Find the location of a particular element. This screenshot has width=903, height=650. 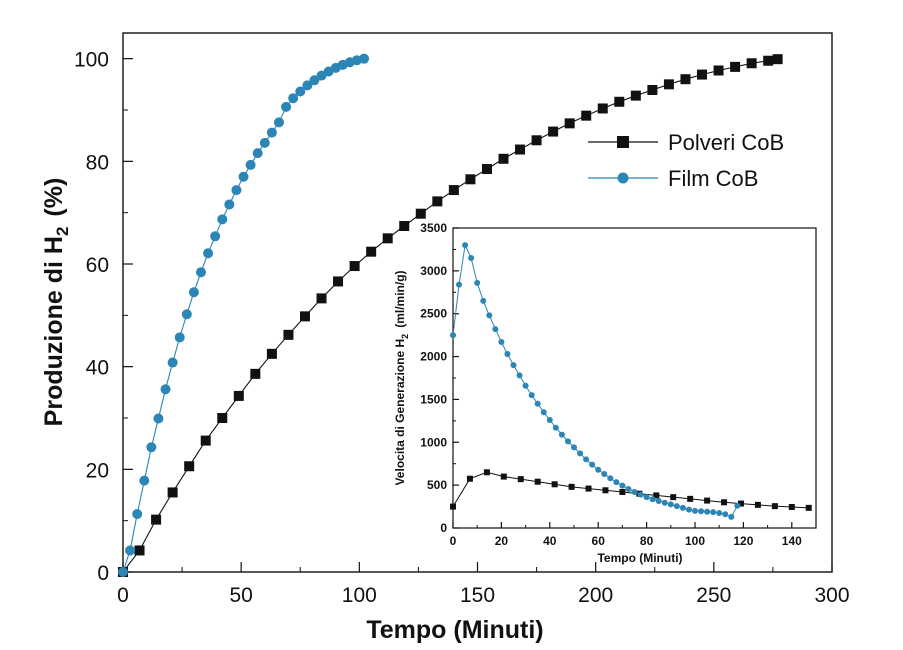

legend-marker-polveri is located at coordinates (623, 142).